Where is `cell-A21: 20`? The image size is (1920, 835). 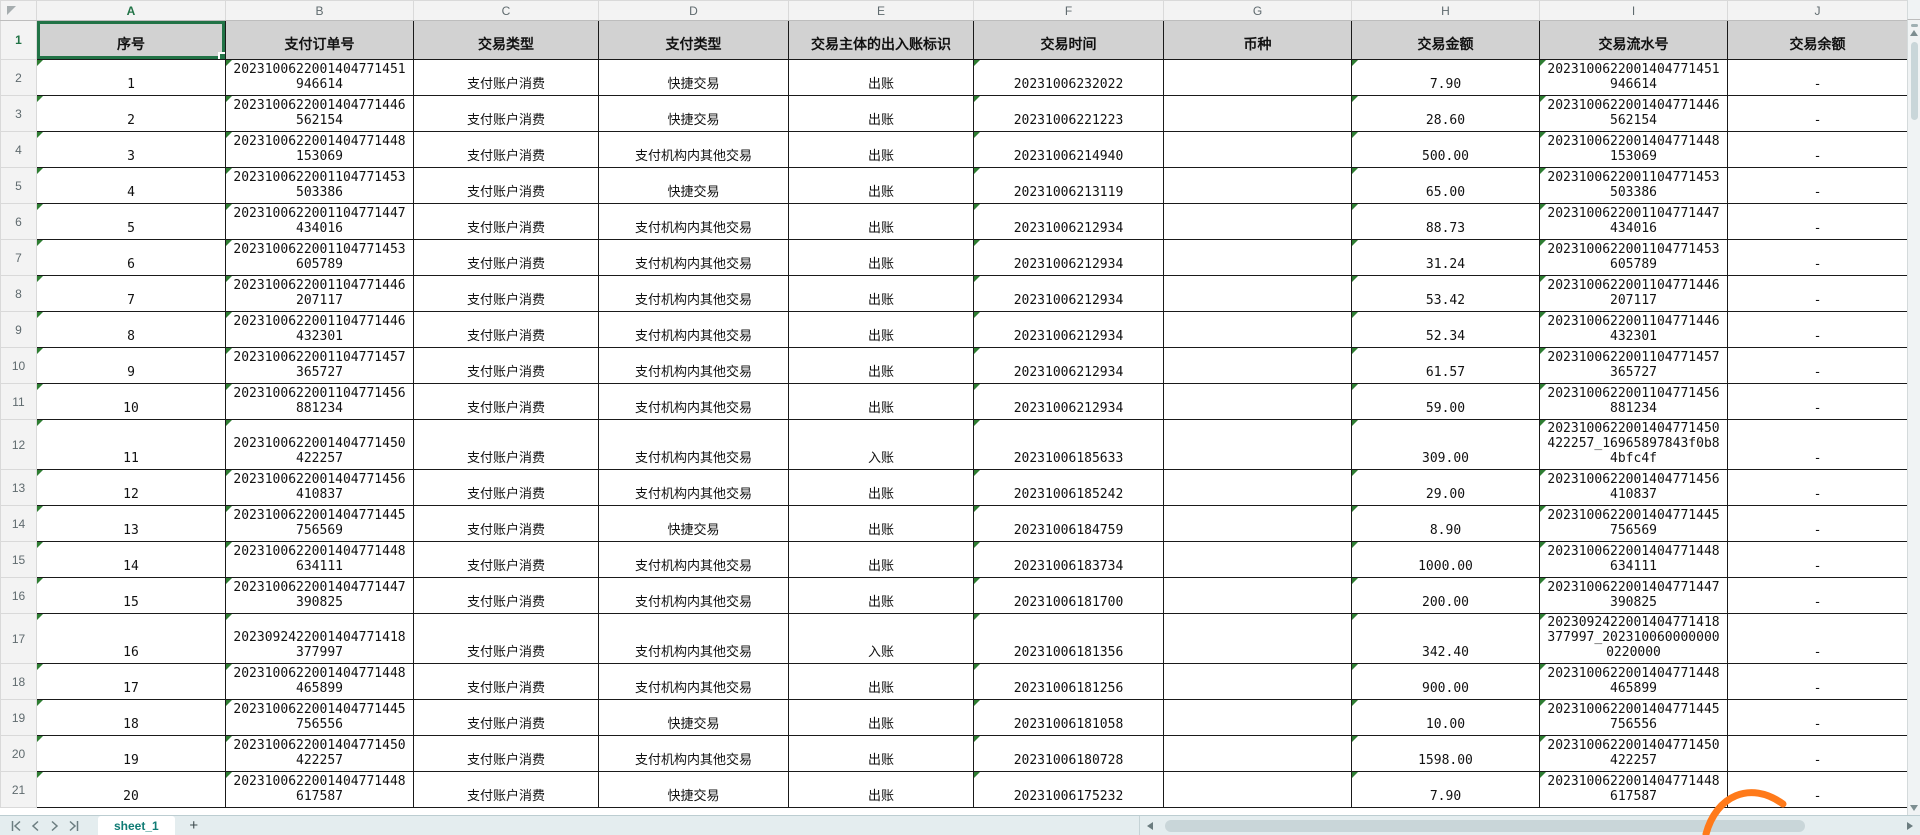 cell-A21: 20 is located at coordinates (131, 789).